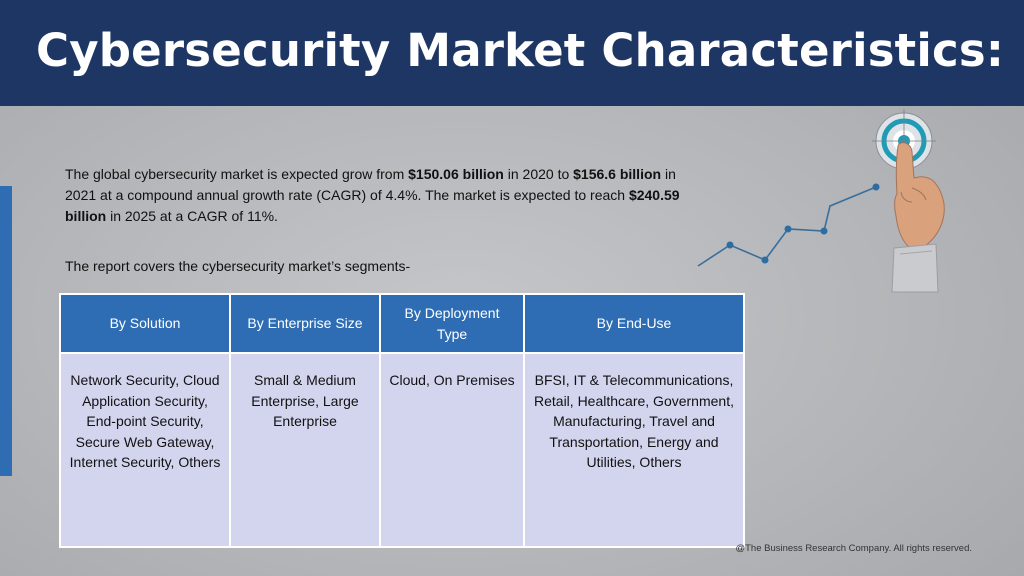 The width and height of the screenshot is (1024, 576). Describe the element at coordinates (634, 323) in the screenshot. I see `header-by-end-use: By End-Use` at that location.